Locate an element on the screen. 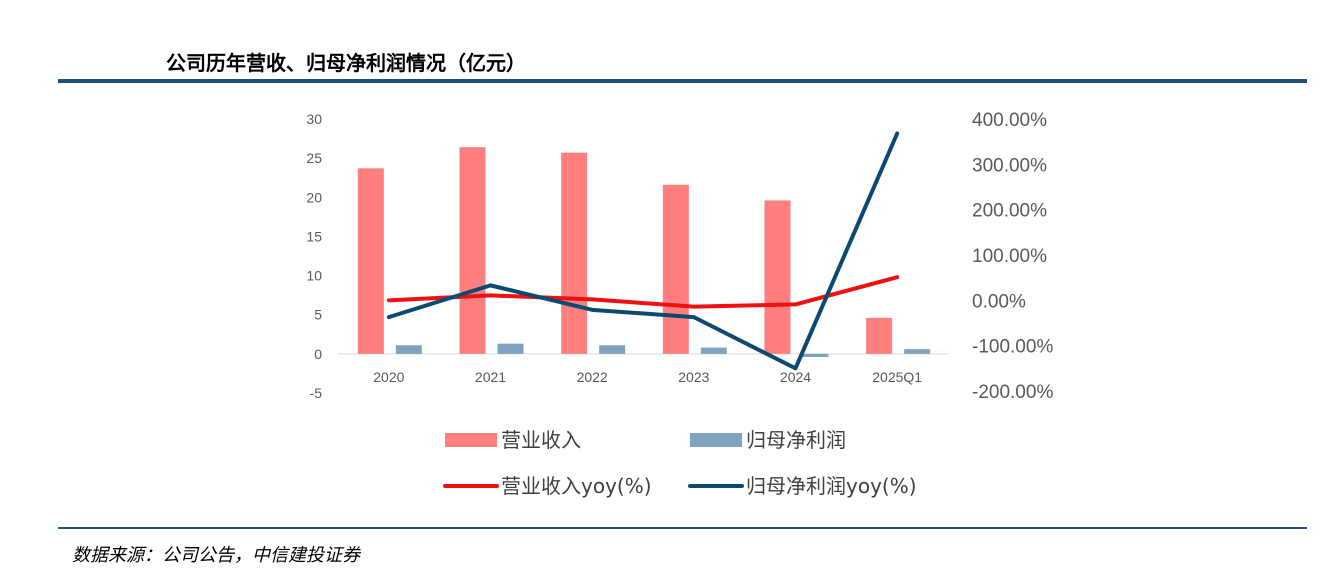  right-axis-tick: -200.00% is located at coordinates (1012, 392).